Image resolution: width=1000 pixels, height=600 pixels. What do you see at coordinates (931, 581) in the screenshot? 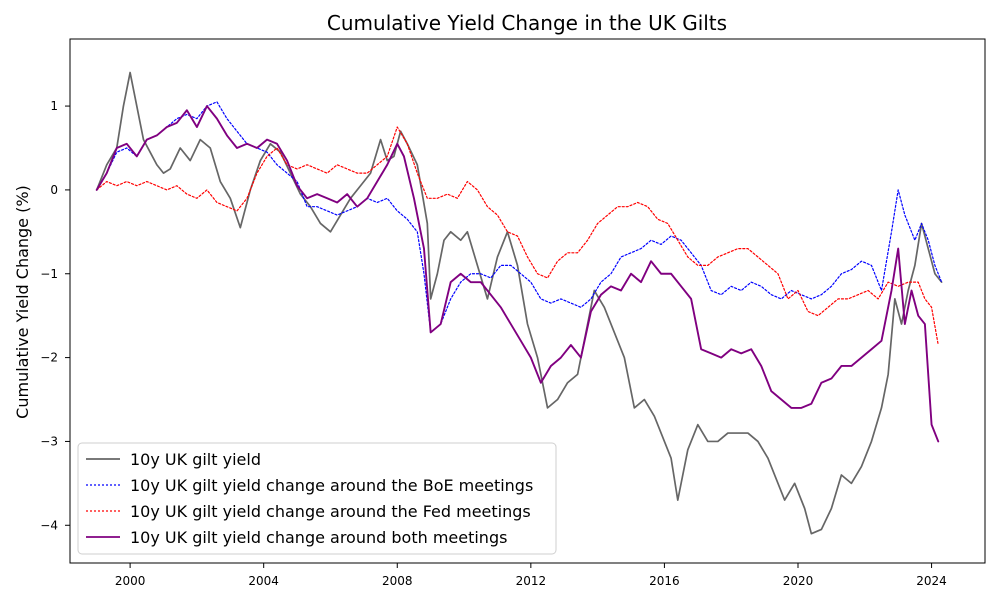
I see `x-tick-label: 2024` at bounding box center [931, 581].